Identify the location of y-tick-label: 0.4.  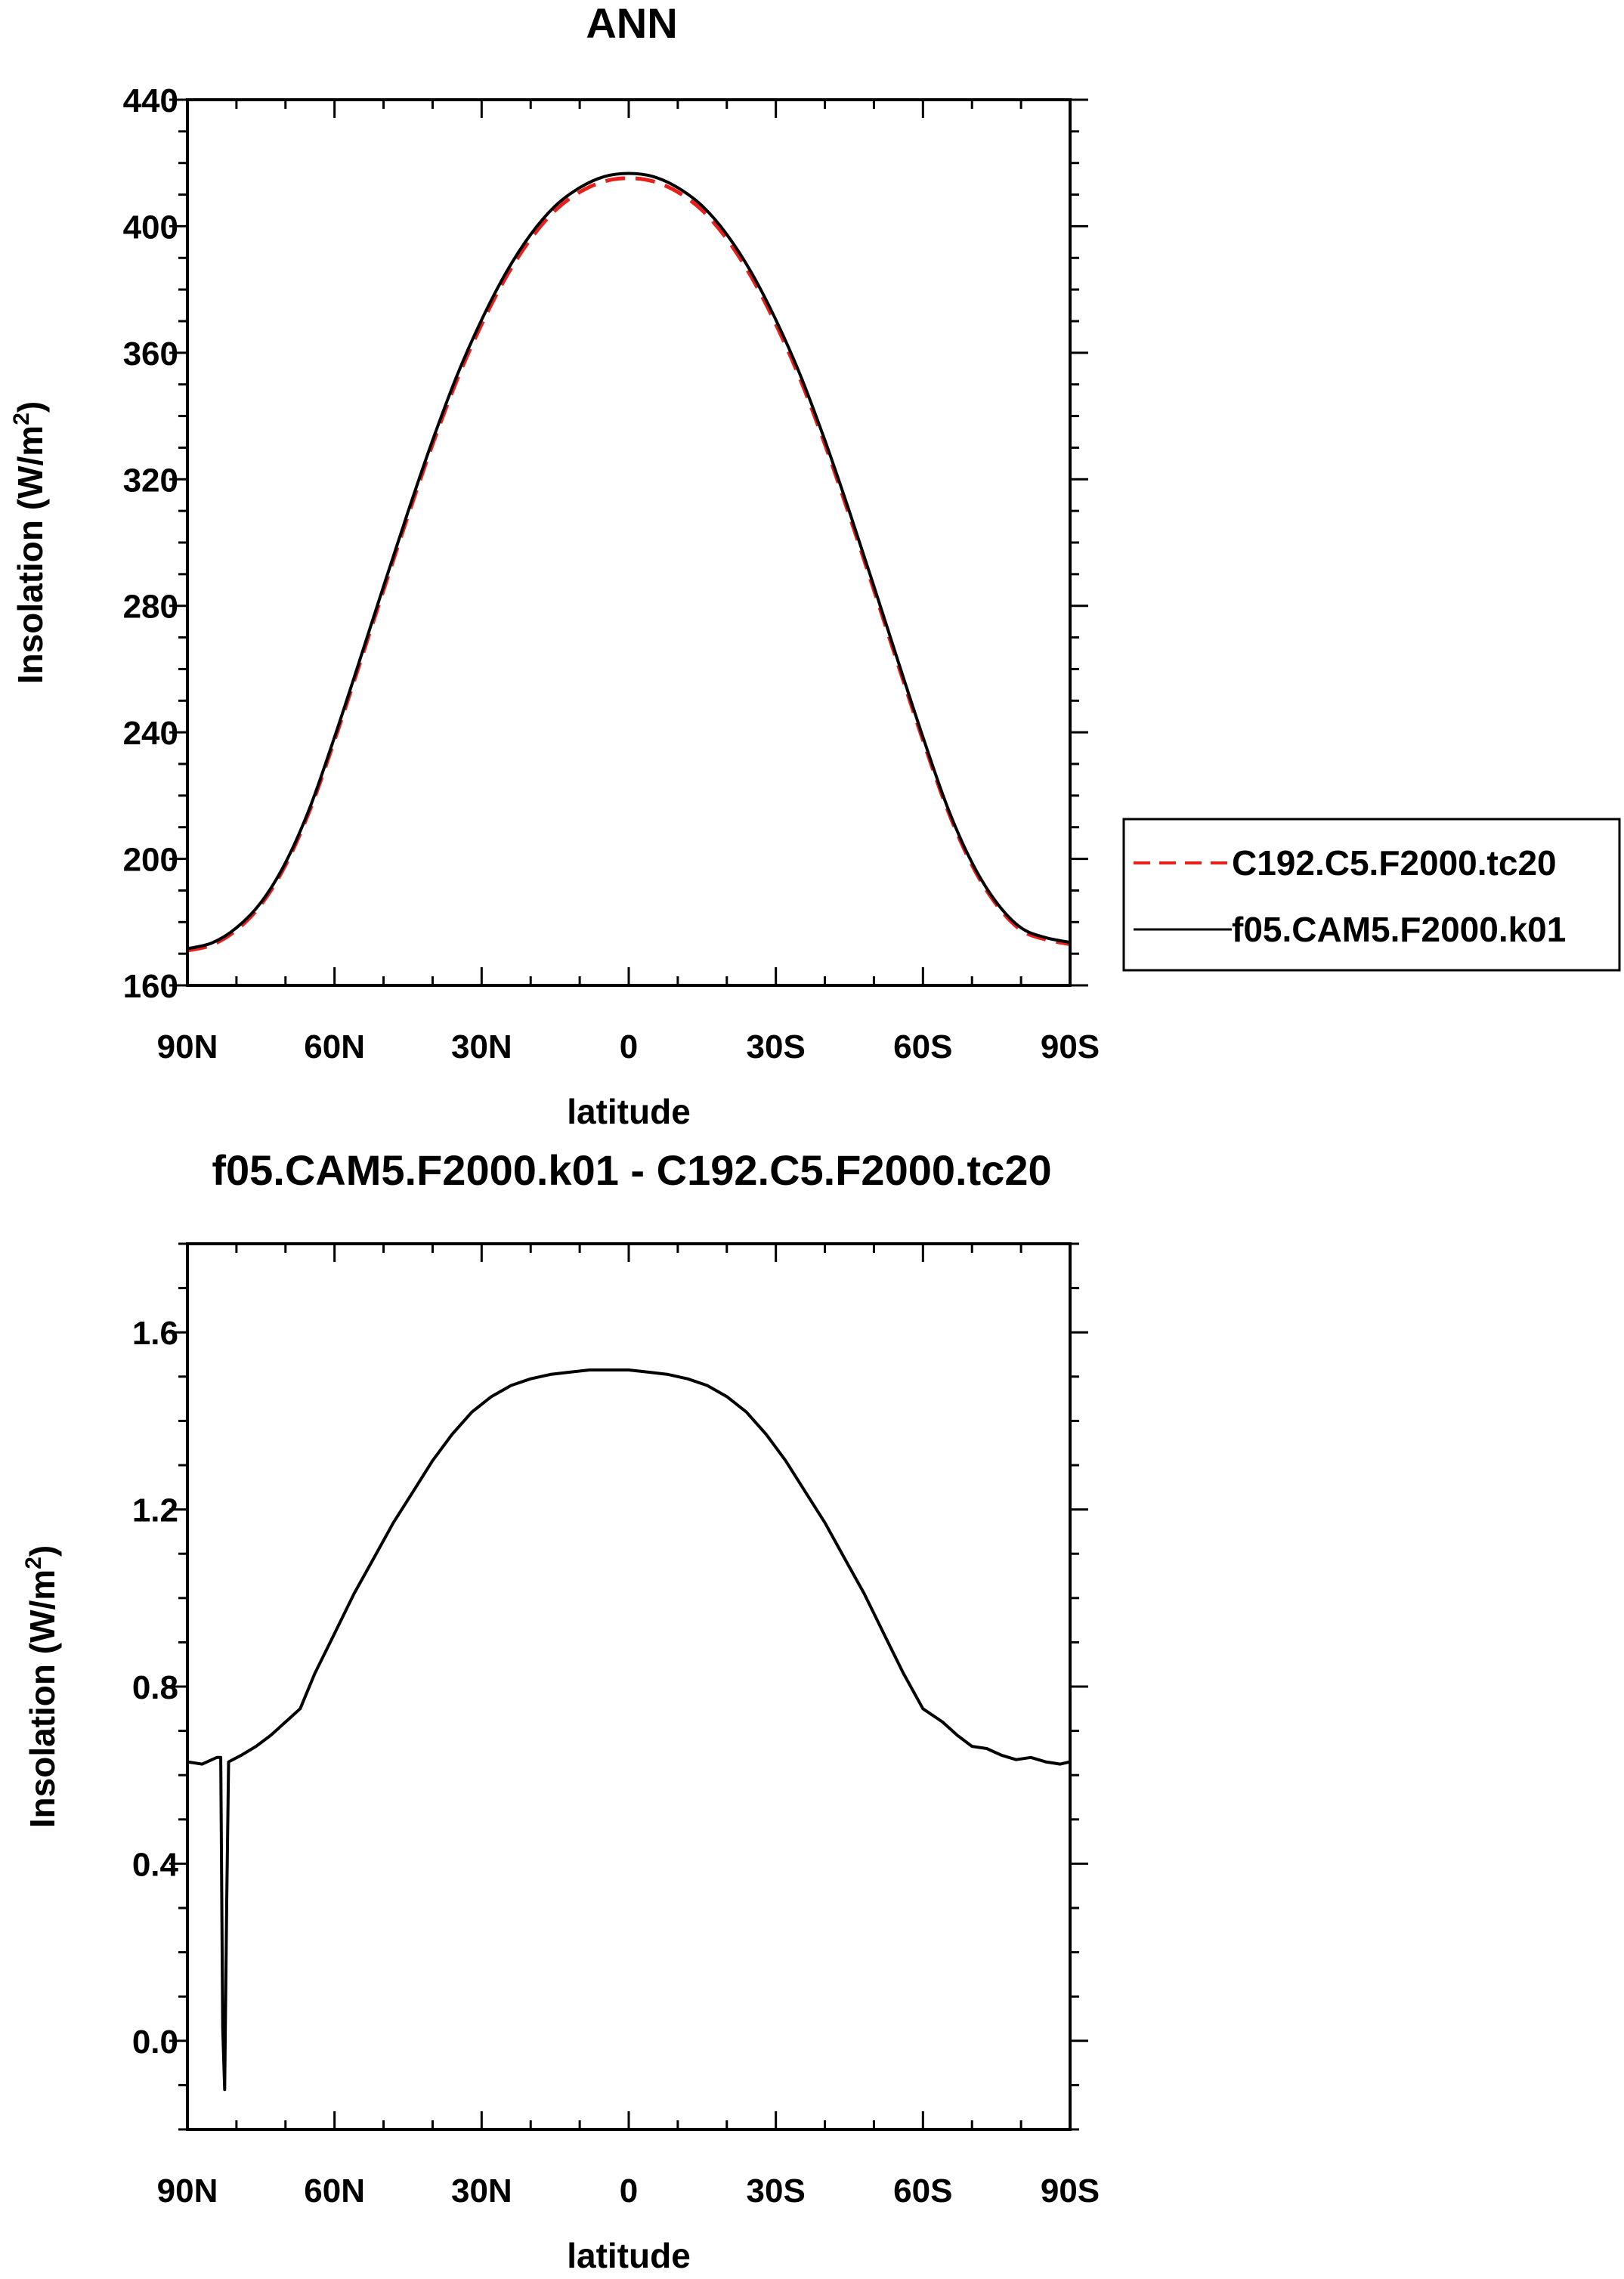
(155, 1864).